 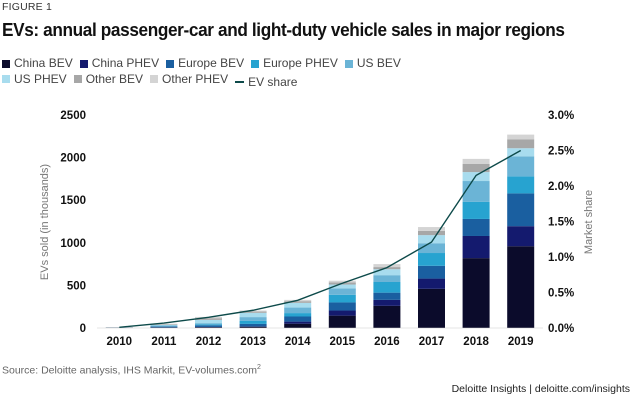 I want to click on left-axis-ticks: 0 500 1000 1500 2000 2500, so click(x=73, y=222).